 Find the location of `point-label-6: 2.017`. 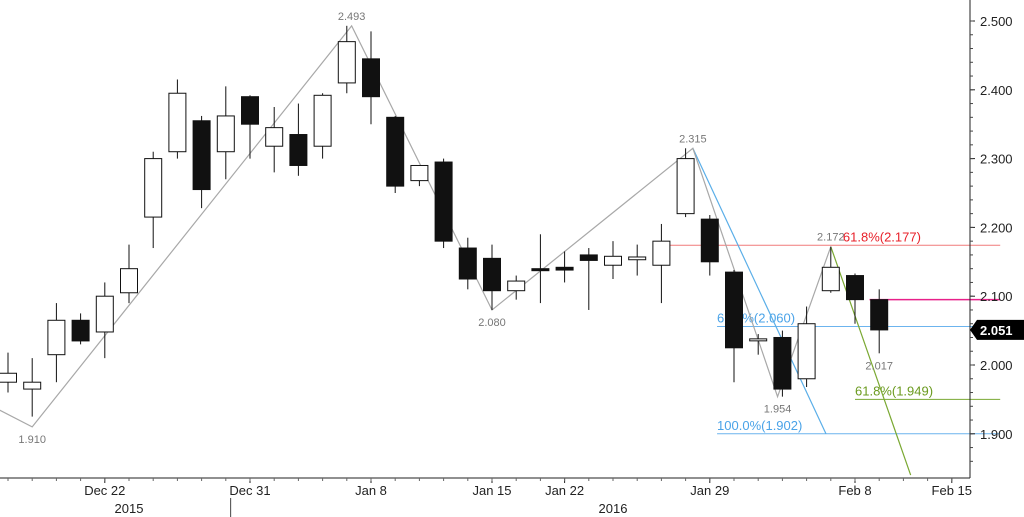

point-label-6: 2.017 is located at coordinates (879, 366).